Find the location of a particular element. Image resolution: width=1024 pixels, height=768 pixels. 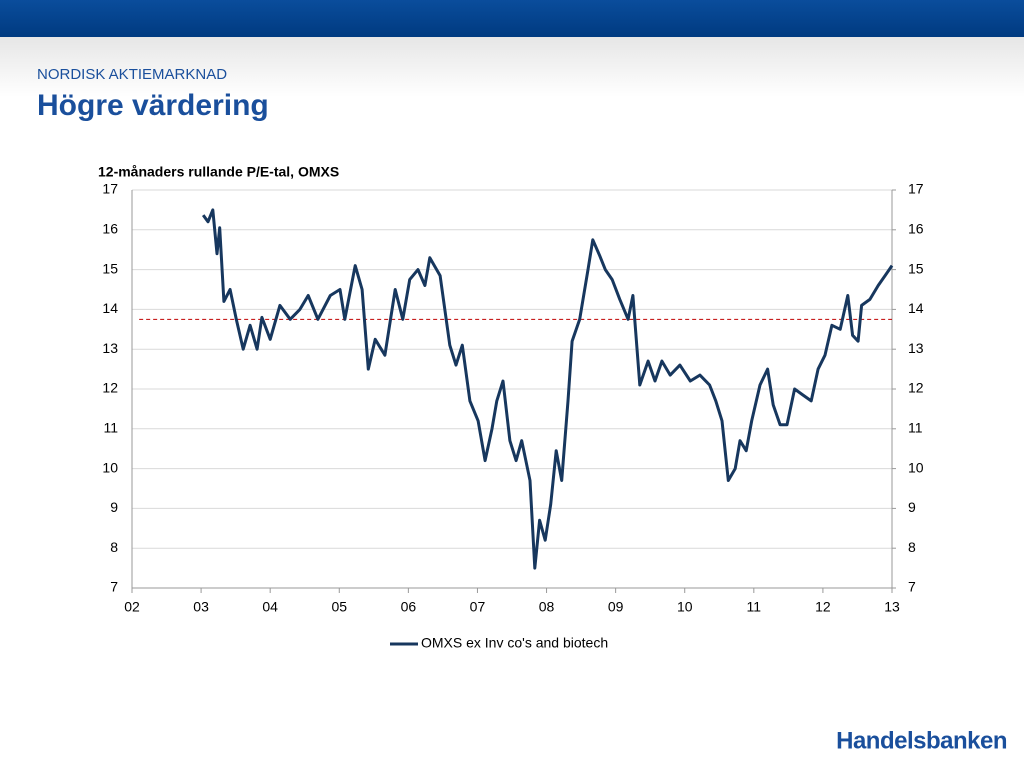

x-tick-label: 10 is located at coordinates (685, 607).